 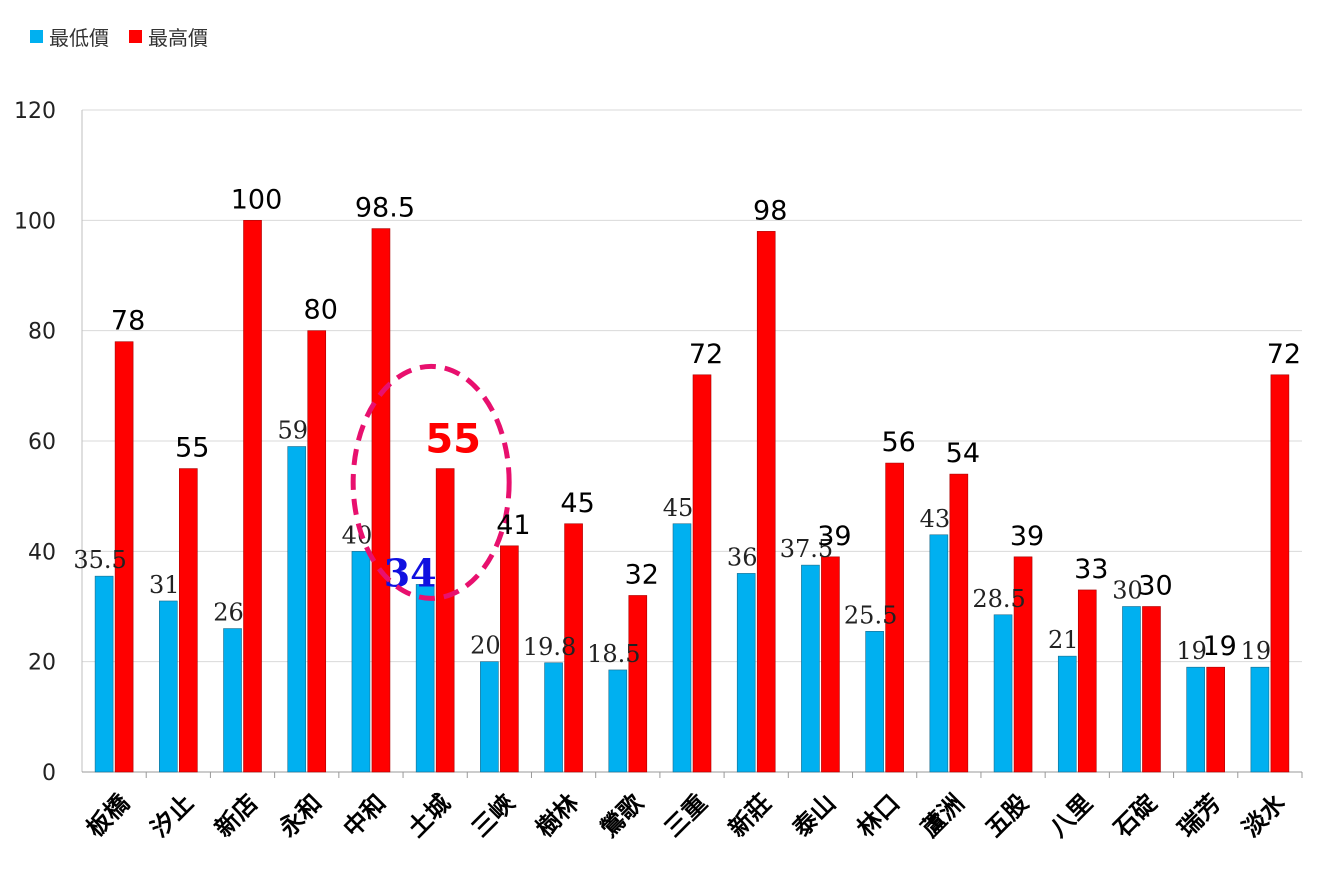 What do you see at coordinates (485, 646) in the screenshot?
I see `data-label-min: 20` at bounding box center [485, 646].